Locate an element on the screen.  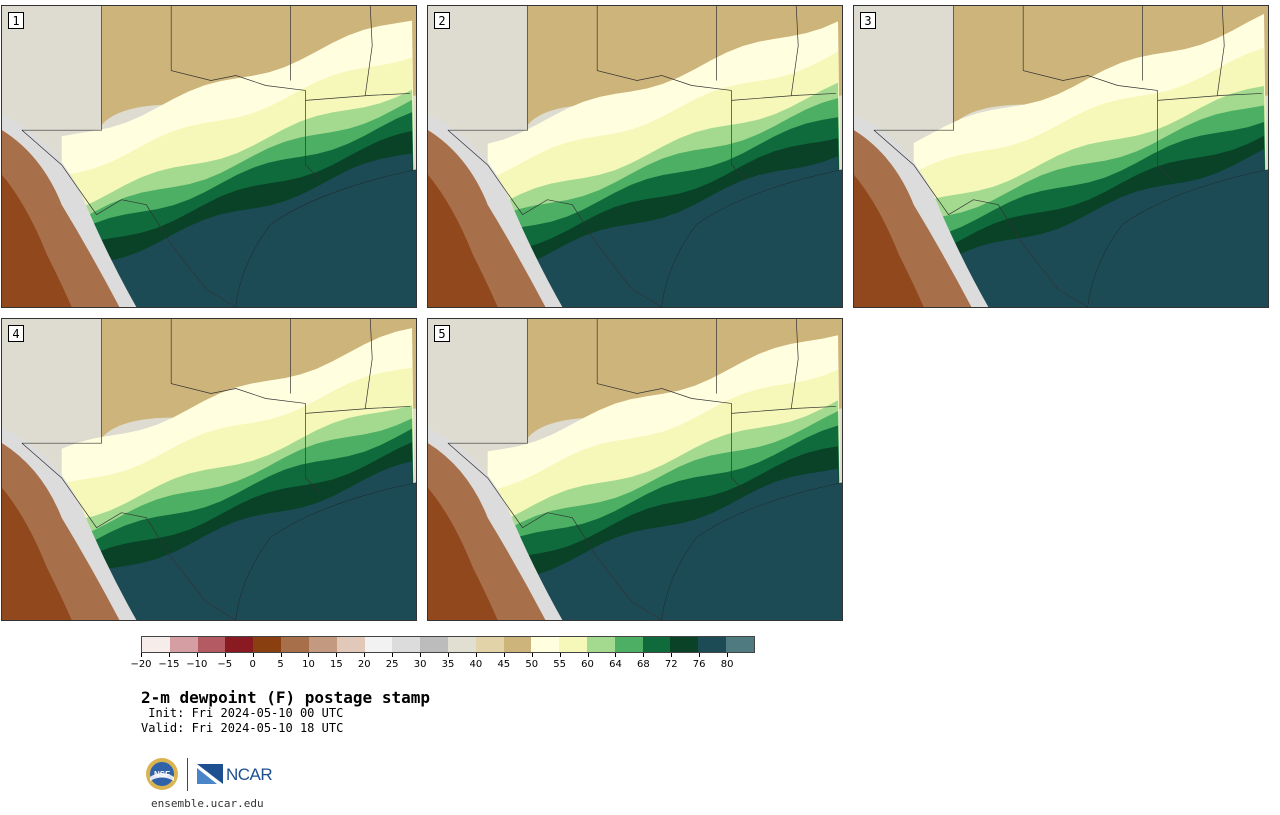
init-time: Init: Fri 2024-05-10 00 UTC is located at coordinates (242, 713).